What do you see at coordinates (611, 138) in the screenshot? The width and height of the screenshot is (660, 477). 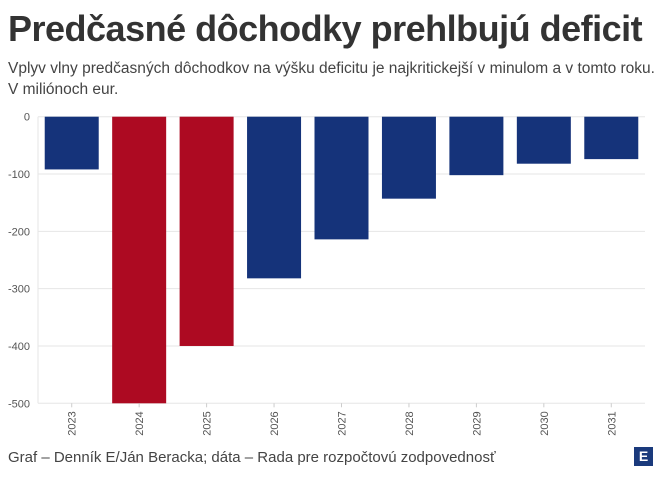 I see `bar-2031` at bounding box center [611, 138].